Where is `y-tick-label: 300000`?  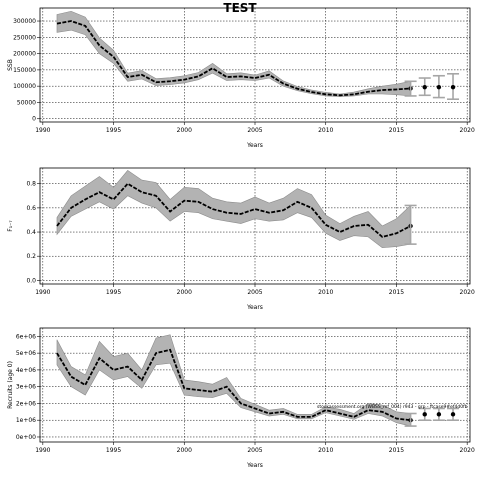
y-tick-label: 300000 is located at coordinates (24, 21).